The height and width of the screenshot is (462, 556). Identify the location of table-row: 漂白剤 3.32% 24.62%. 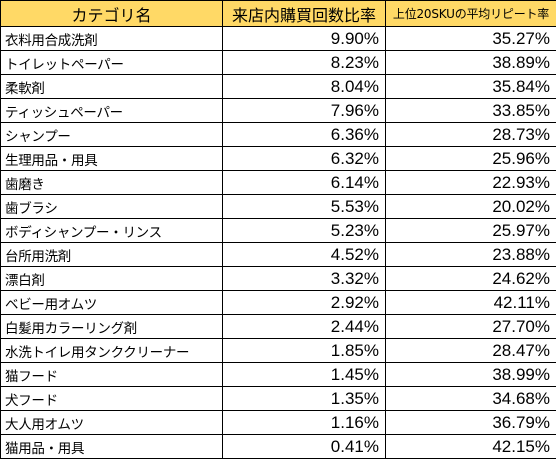
(278, 278).